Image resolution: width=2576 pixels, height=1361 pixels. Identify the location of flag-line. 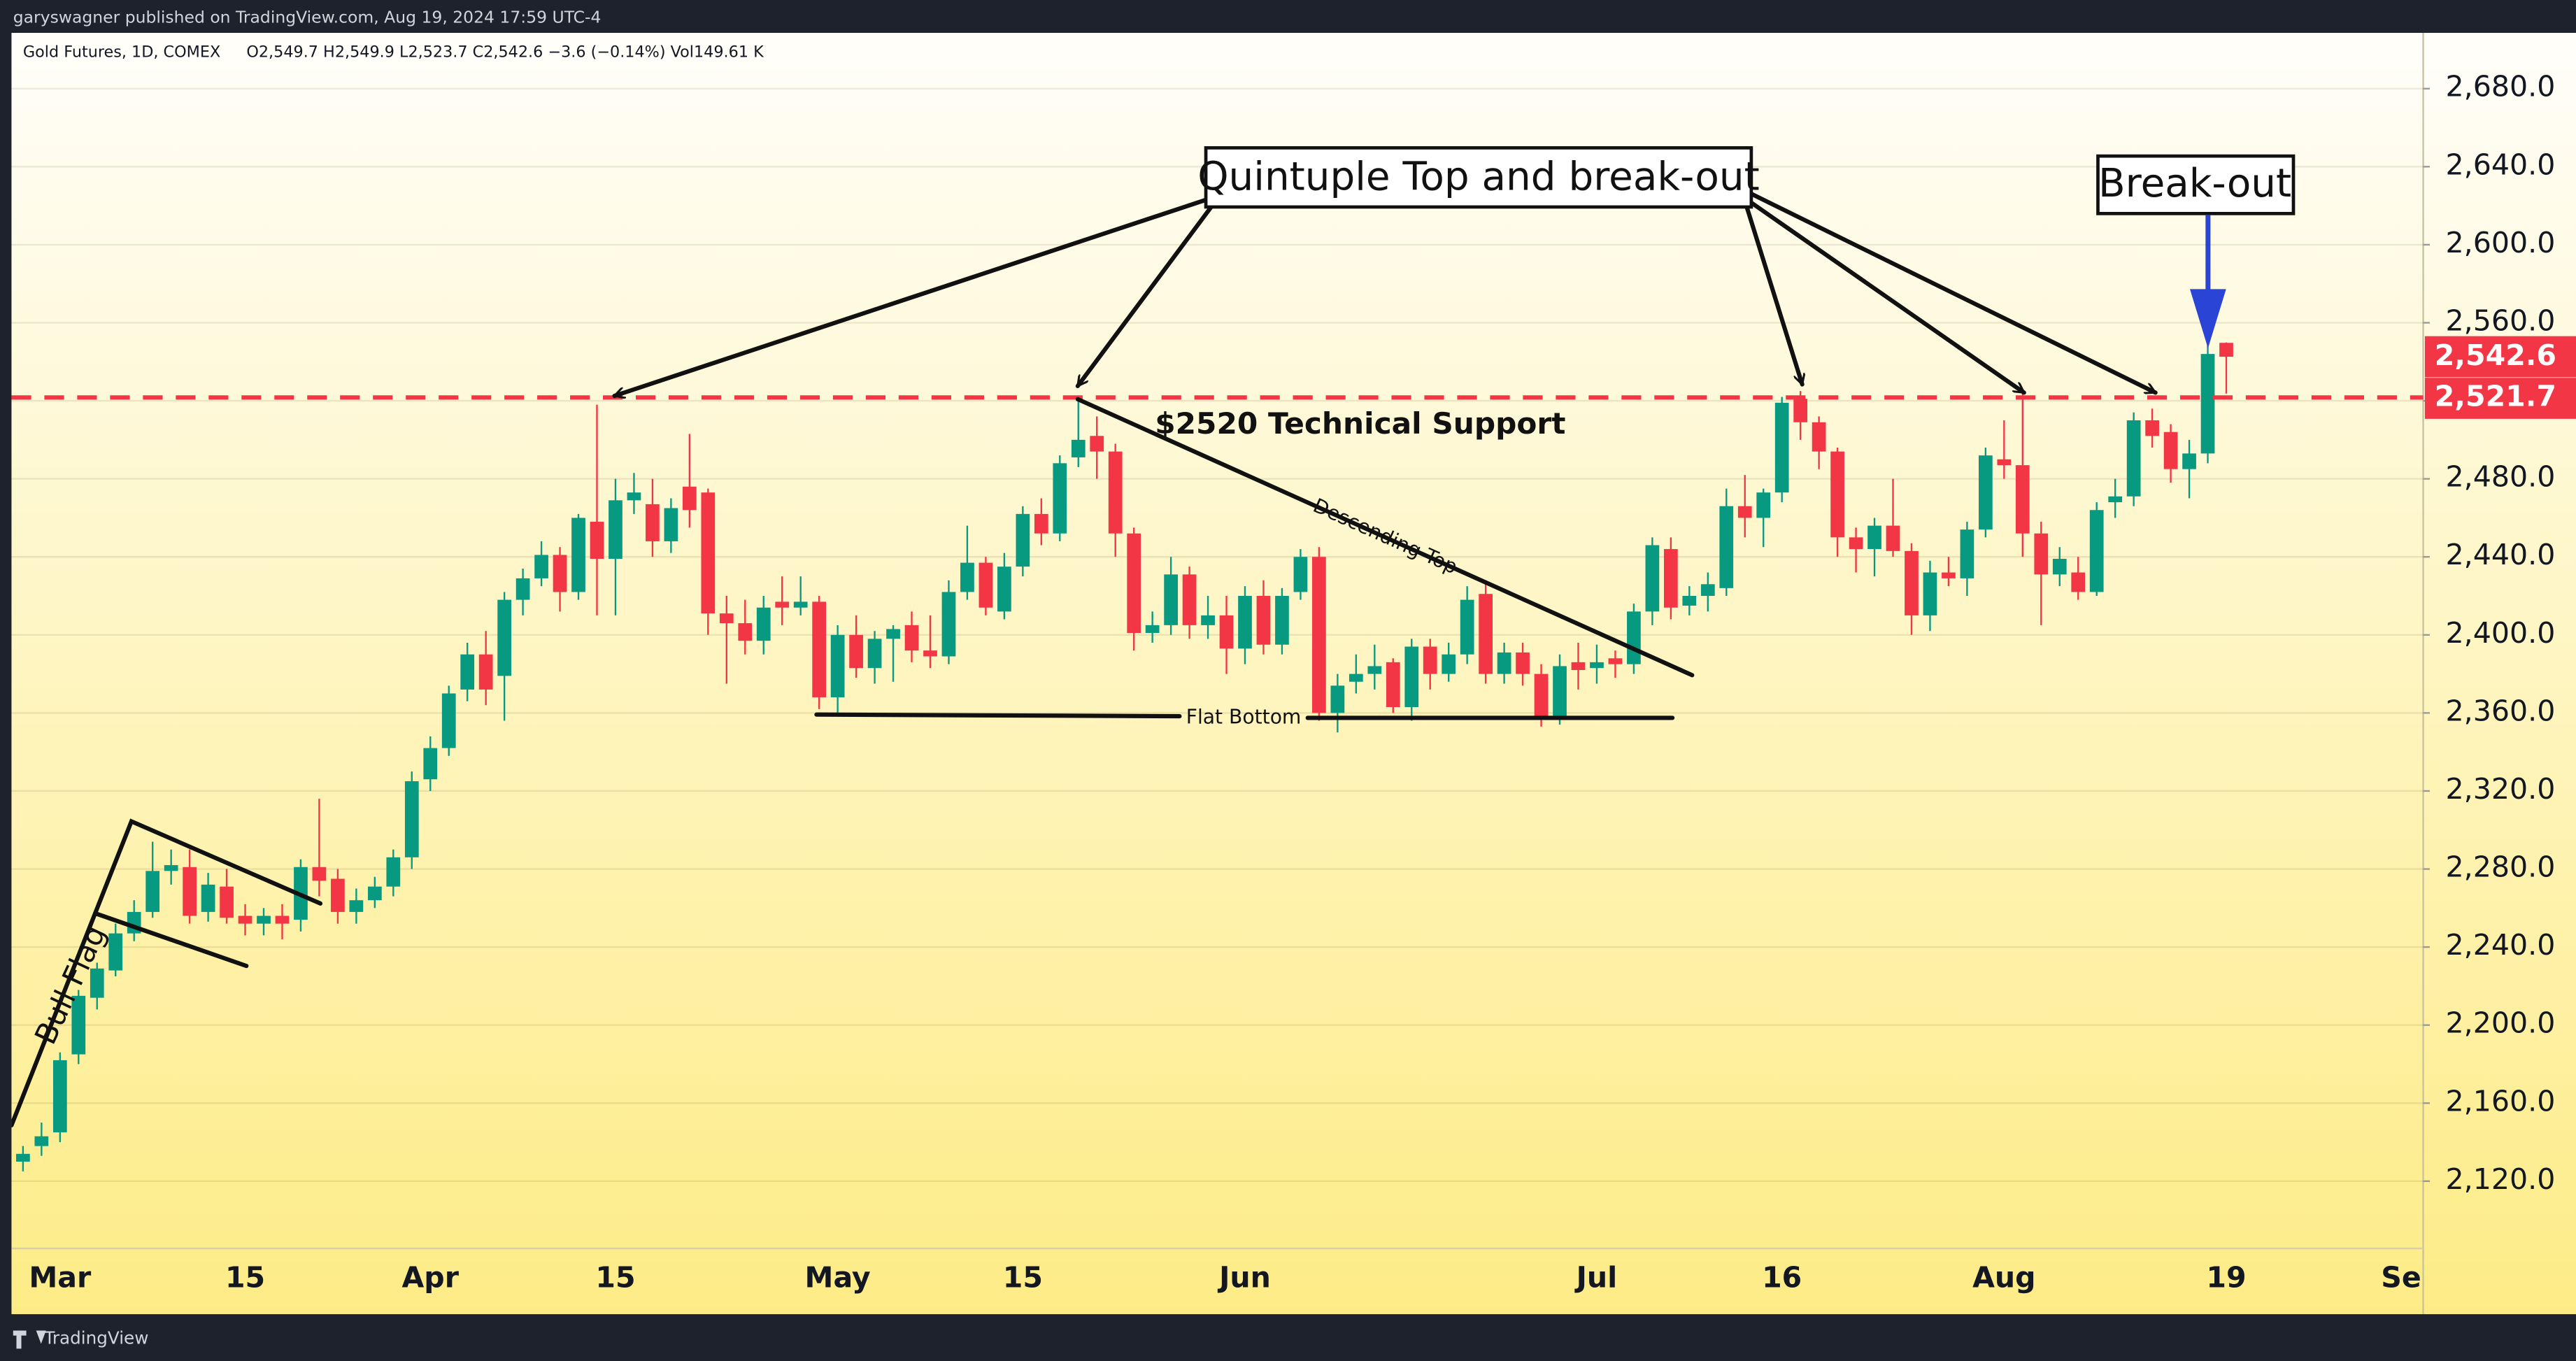
(171, 940).